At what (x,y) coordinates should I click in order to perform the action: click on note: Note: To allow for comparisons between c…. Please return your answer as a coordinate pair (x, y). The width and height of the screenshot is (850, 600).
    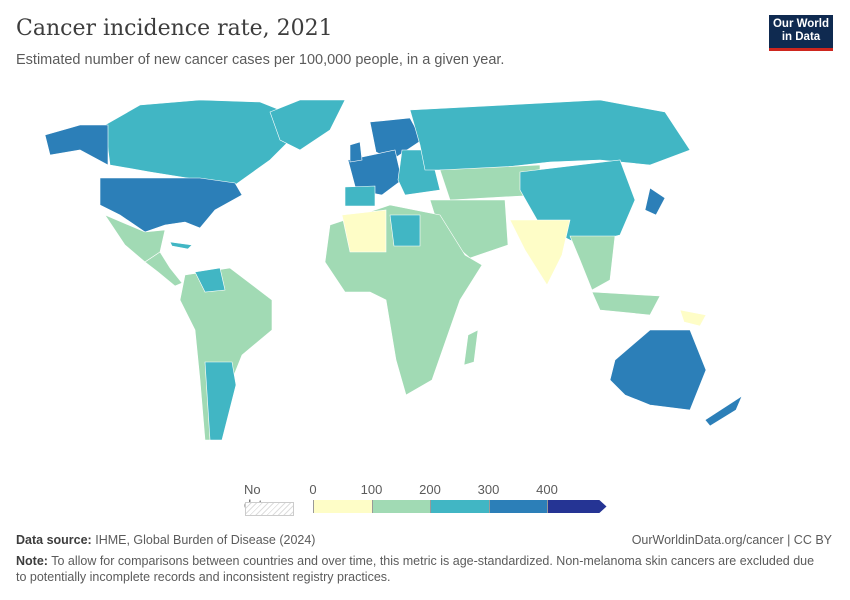
    Looking at the image, I should click on (416, 569).